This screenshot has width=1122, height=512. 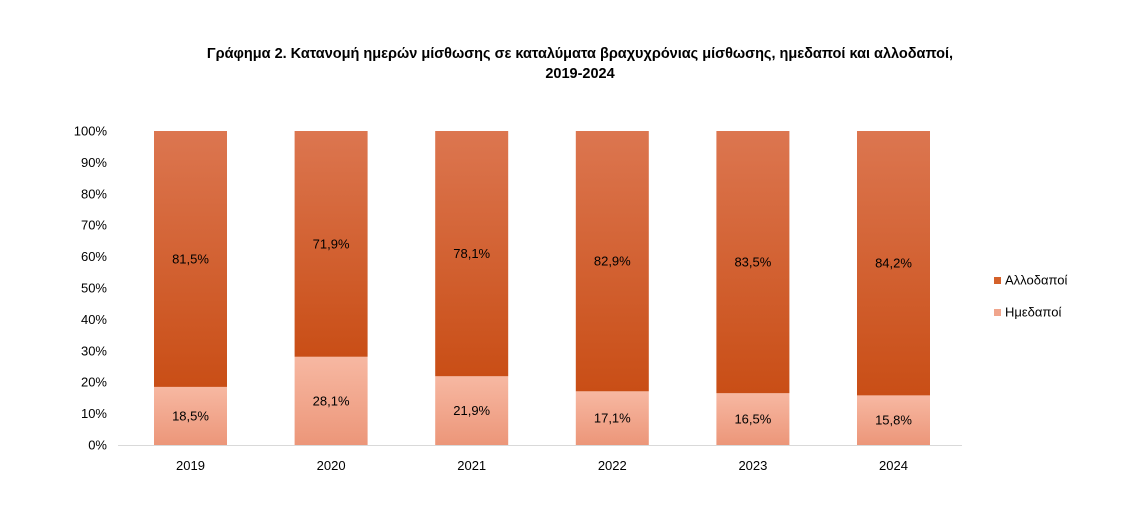 I want to click on data-label-foreign-2020: 71,9%, so click(x=331, y=243).